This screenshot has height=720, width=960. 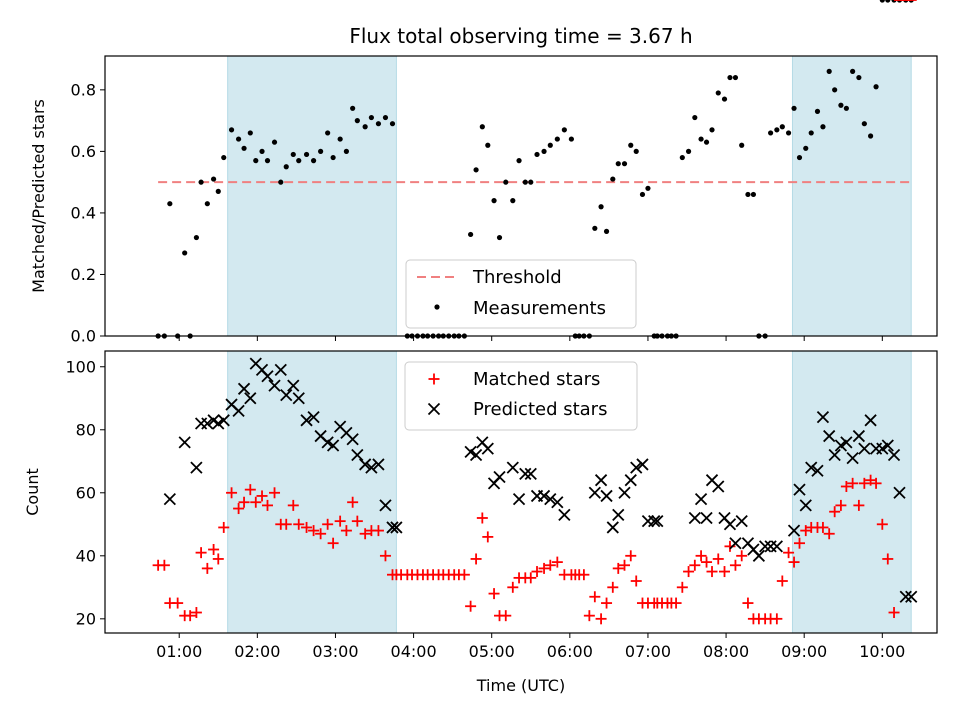 What do you see at coordinates (517, 277) in the screenshot?
I see `legend-threshold-label: Threshold` at bounding box center [517, 277].